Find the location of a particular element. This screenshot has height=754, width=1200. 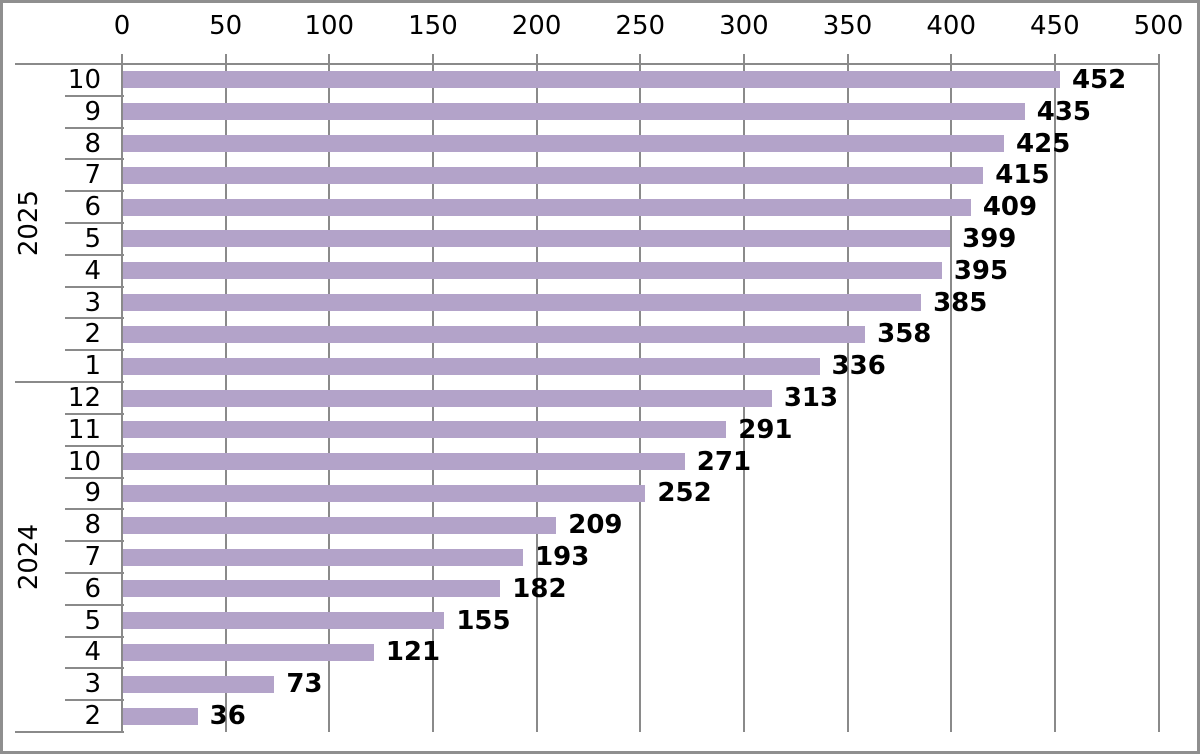

data-label: 252 is located at coordinates (684, 493).